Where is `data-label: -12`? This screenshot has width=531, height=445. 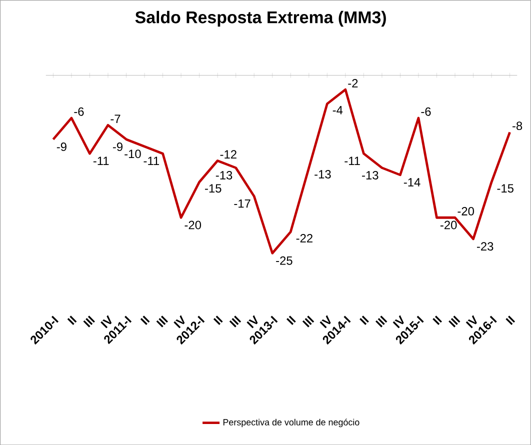 data-label: -12 is located at coordinates (228, 154).